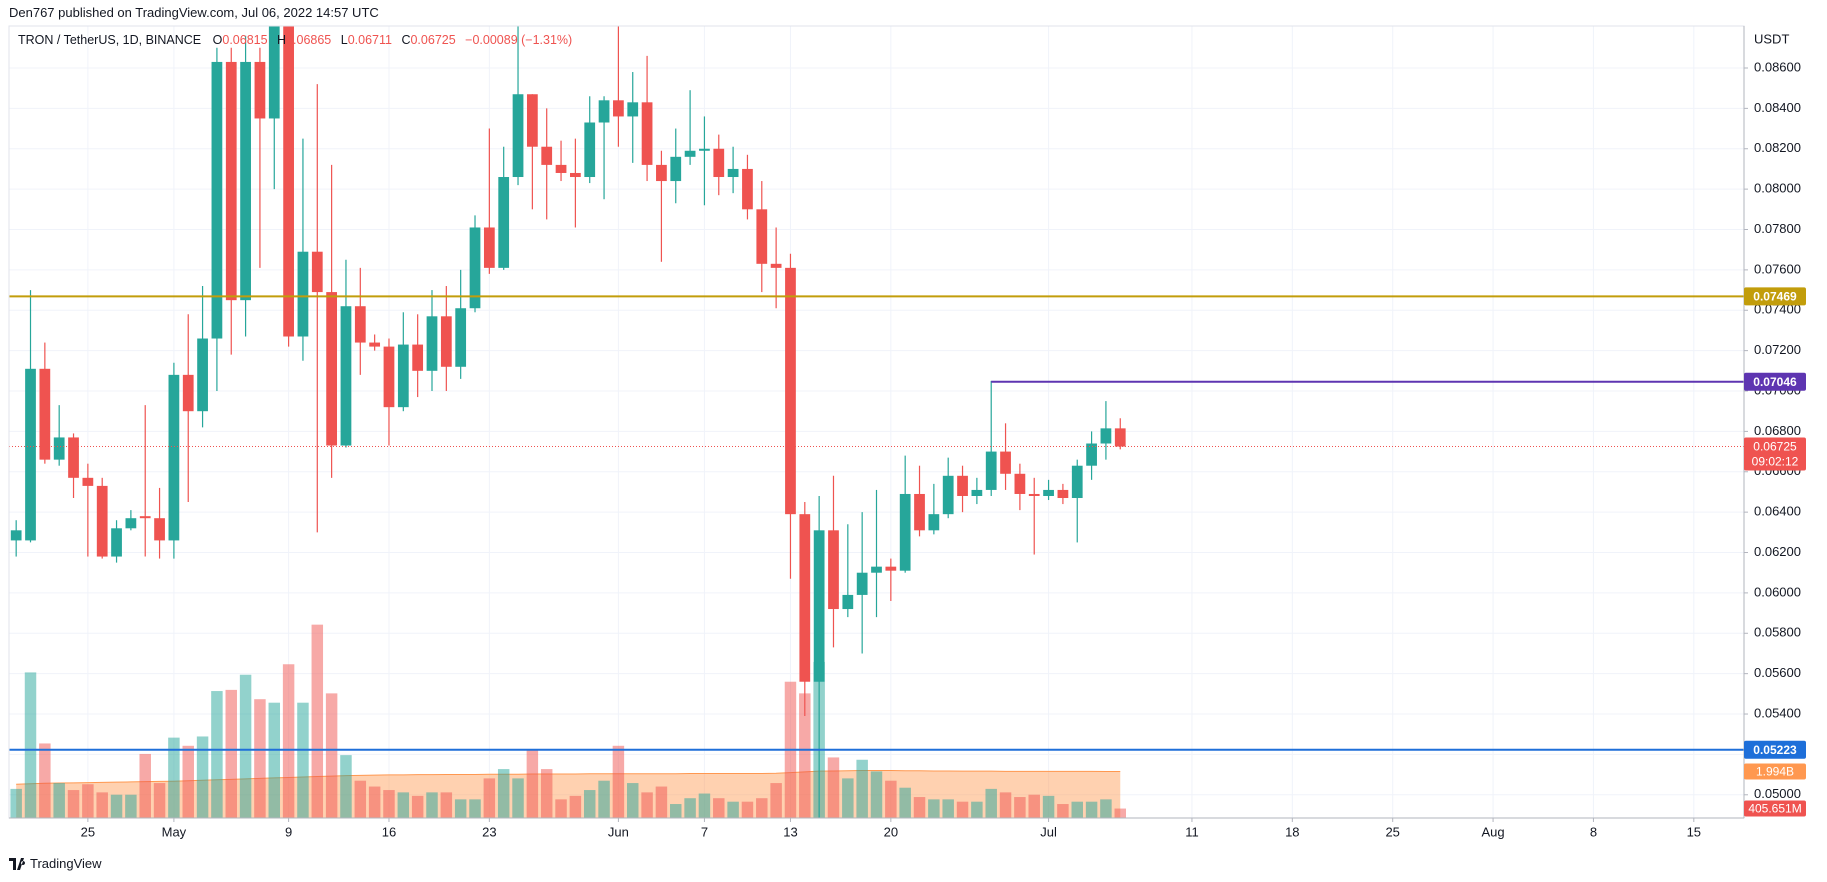 The height and width of the screenshot is (882, 1827). What do you see at coordinates (1771, 38) in the screenshot?
I see `currency-label: USDT` at bounding box center [1771, 38].